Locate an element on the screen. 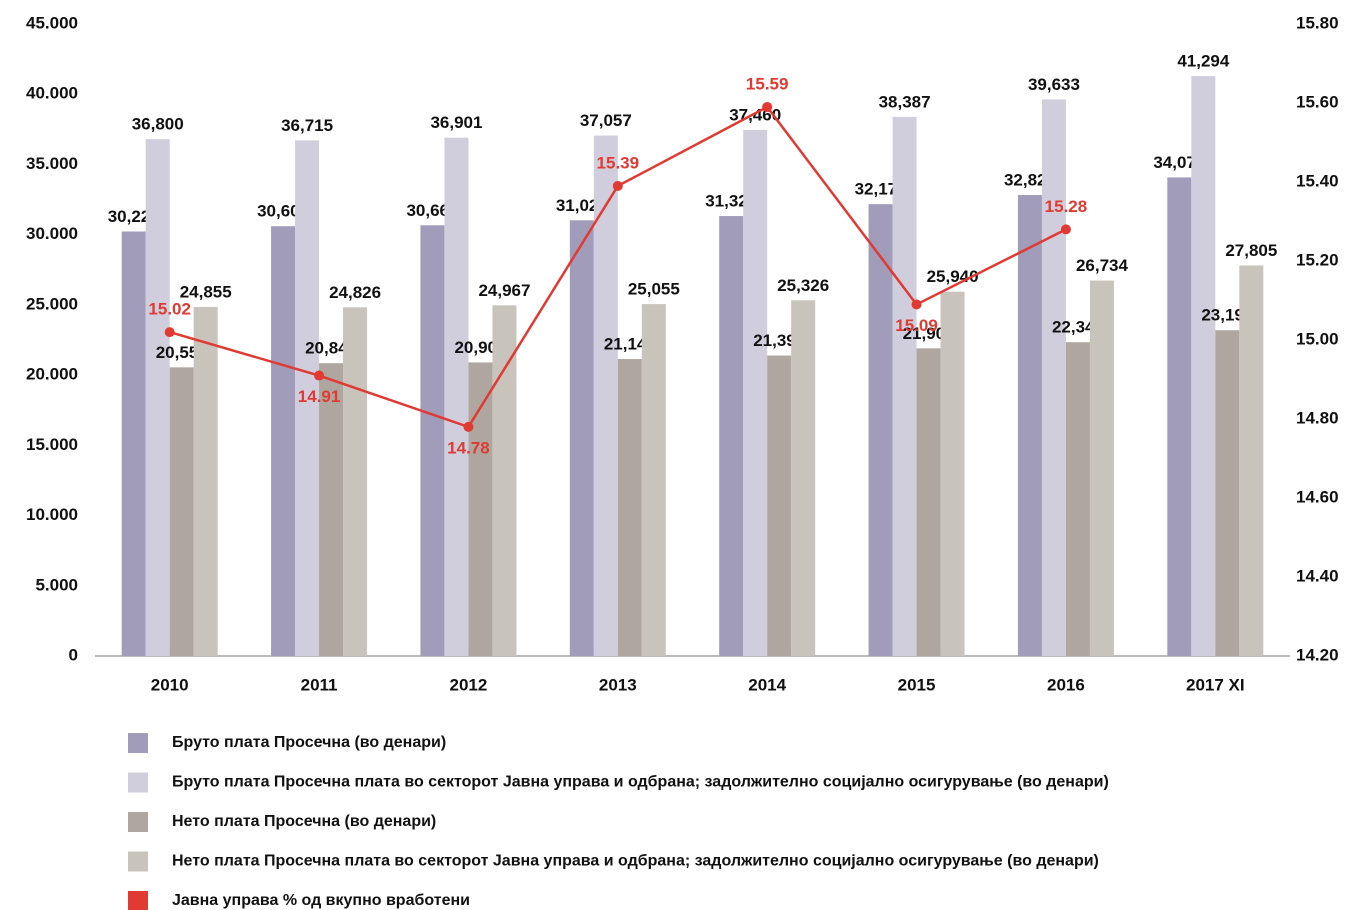 Image resolution: width=1368 pixels, height=910 pixels. line-value-label: 14.91 is located at coordinates (319, 396).